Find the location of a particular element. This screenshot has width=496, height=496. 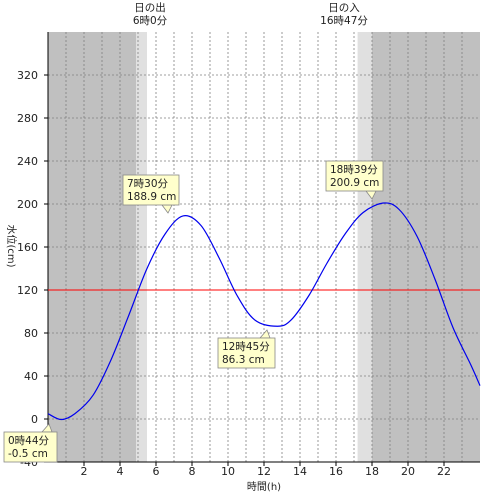

sun-marker-label-1: 日の入 is located at coordinates (344, 8).